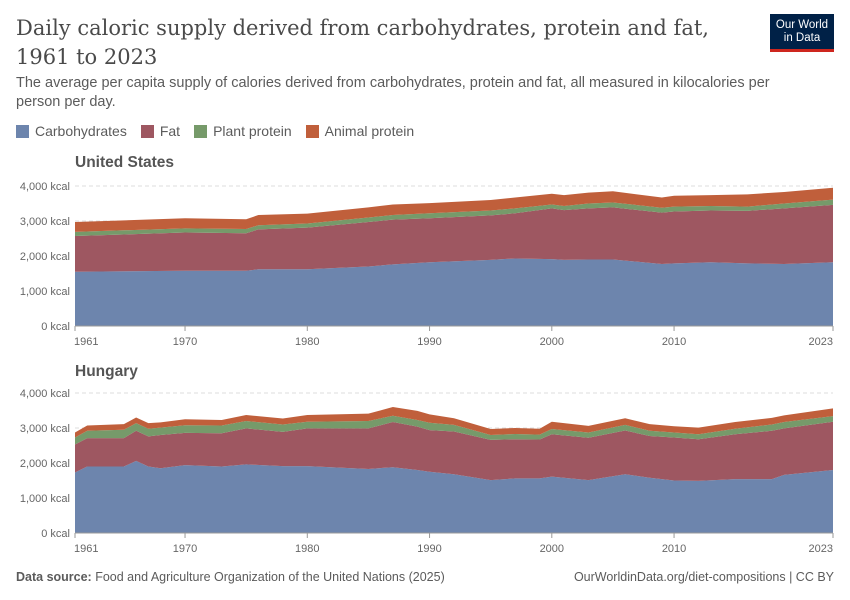 The image size is (850, 600). Describe the element at coordinates (802, 33) in the screenshot. I see `owid-logo: Our World in Data` at that location.